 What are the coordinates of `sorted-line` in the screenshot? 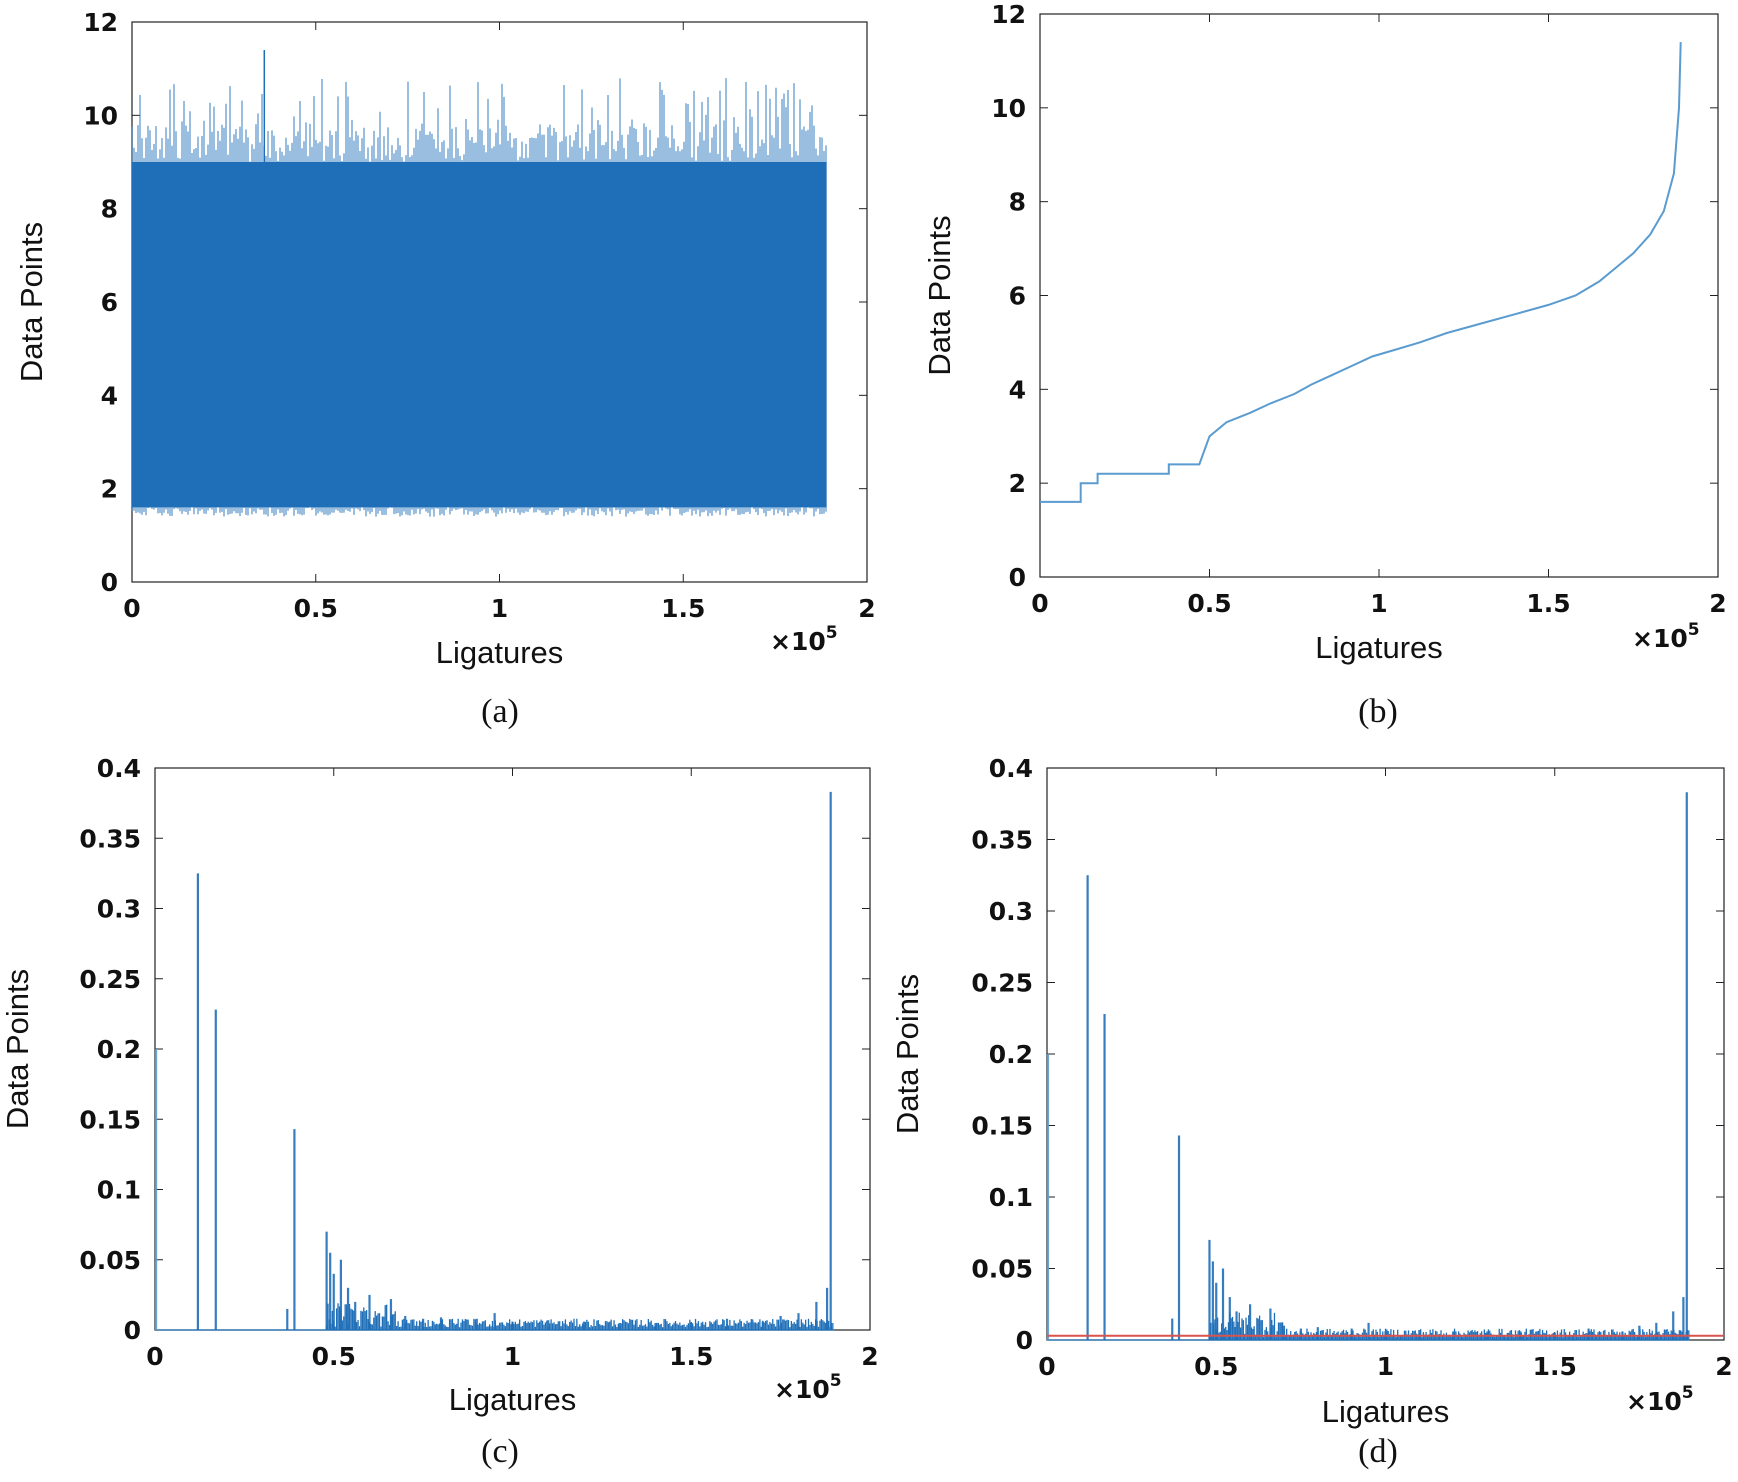 It's located at (1361, 272).